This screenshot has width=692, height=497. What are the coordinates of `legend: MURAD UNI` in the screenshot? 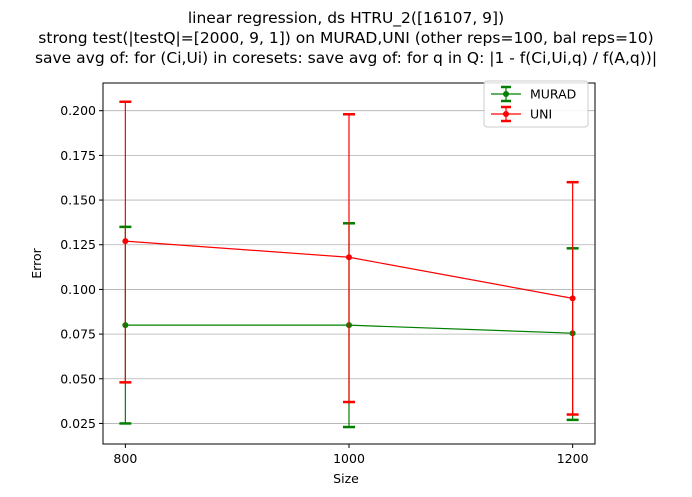 It's located at (536, 104).